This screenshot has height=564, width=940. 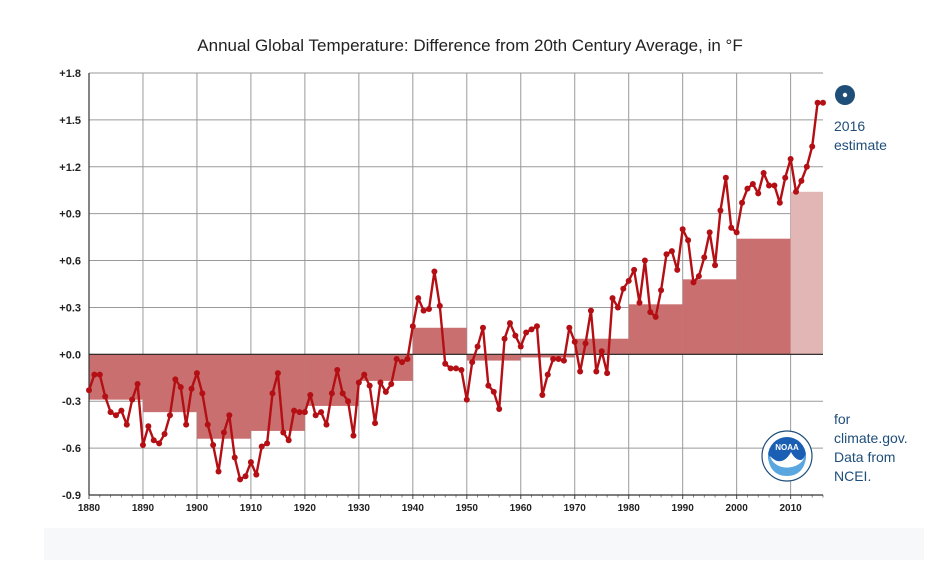 What do you see at coordinates (612, 298) in the screenshot?
I see `data-point-1977` at bounding box center [612, 298].